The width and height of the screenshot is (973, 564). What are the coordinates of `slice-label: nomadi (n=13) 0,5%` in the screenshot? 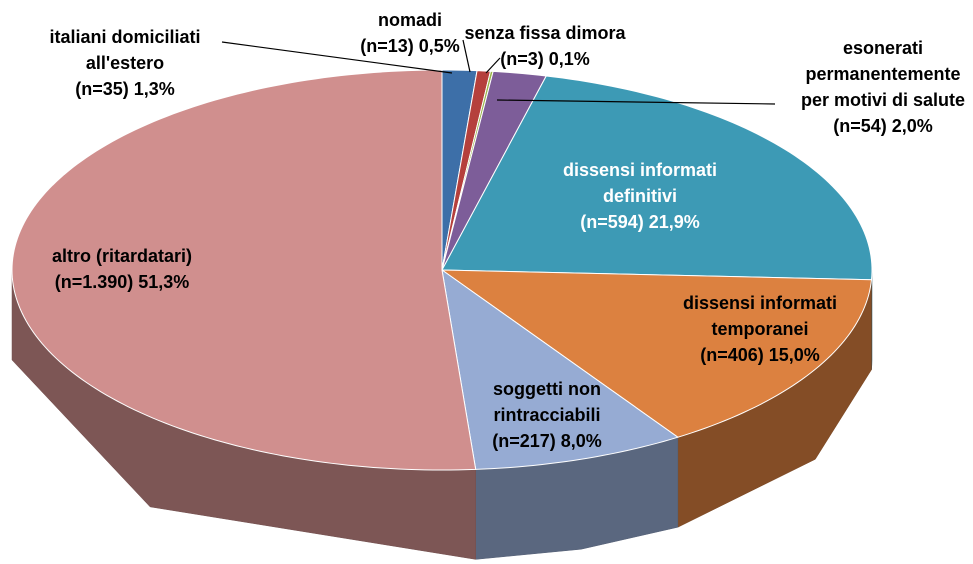 It's located at (410, 33).